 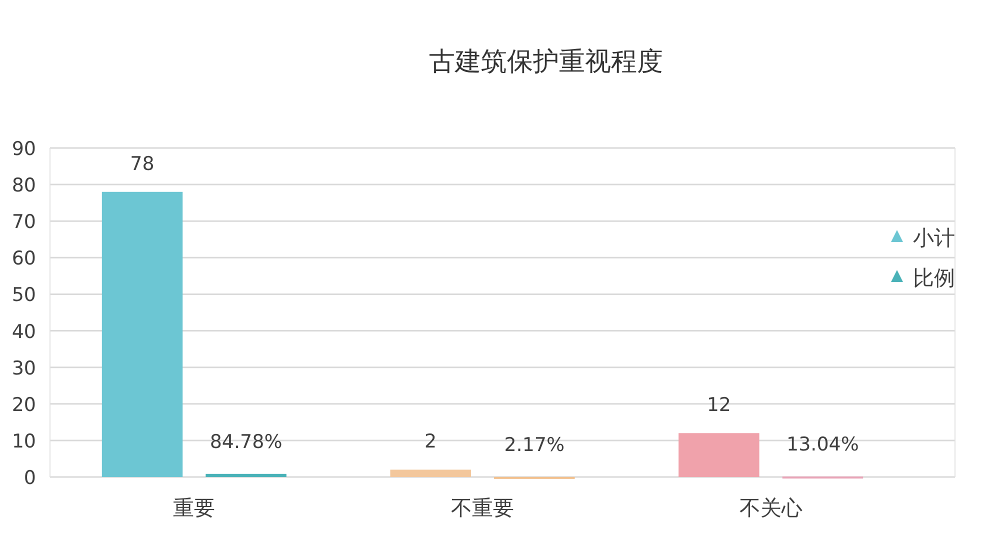 I want to click on y-tick-label: 20, so click(x=24, y=405).